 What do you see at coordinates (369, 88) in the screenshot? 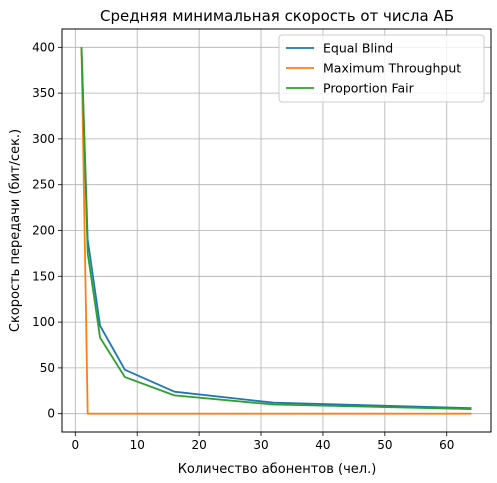
I see `legend-label: Proportion Fair` at bounding box center [369, 88].